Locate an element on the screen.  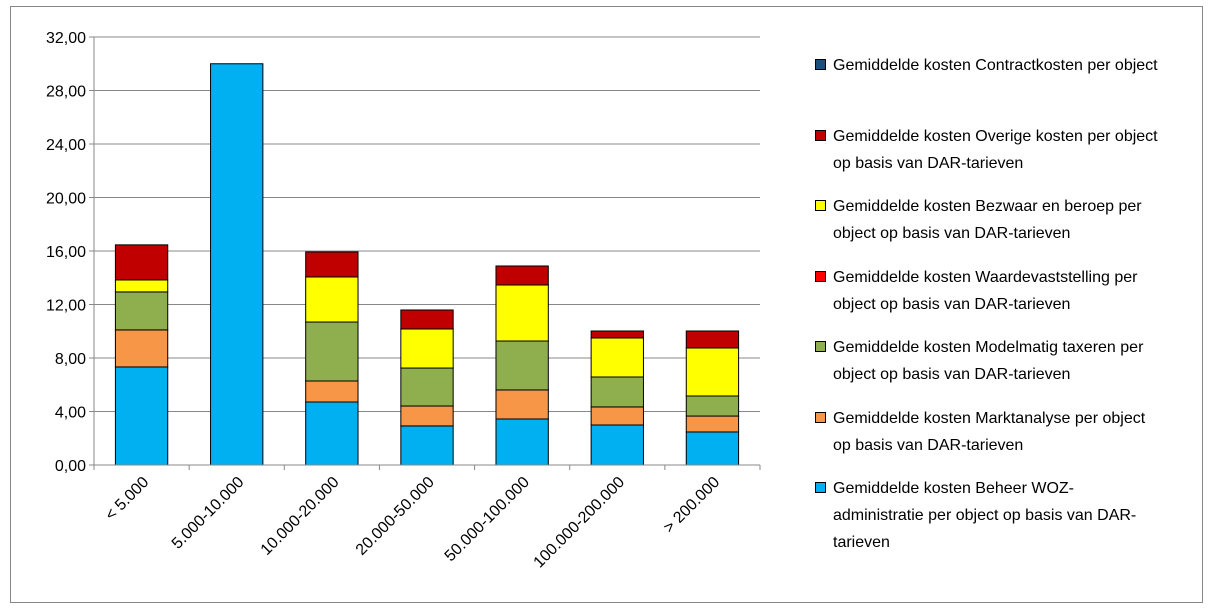
x-tick-label: 50.000-100.000 is located at coordinates (487, 519).